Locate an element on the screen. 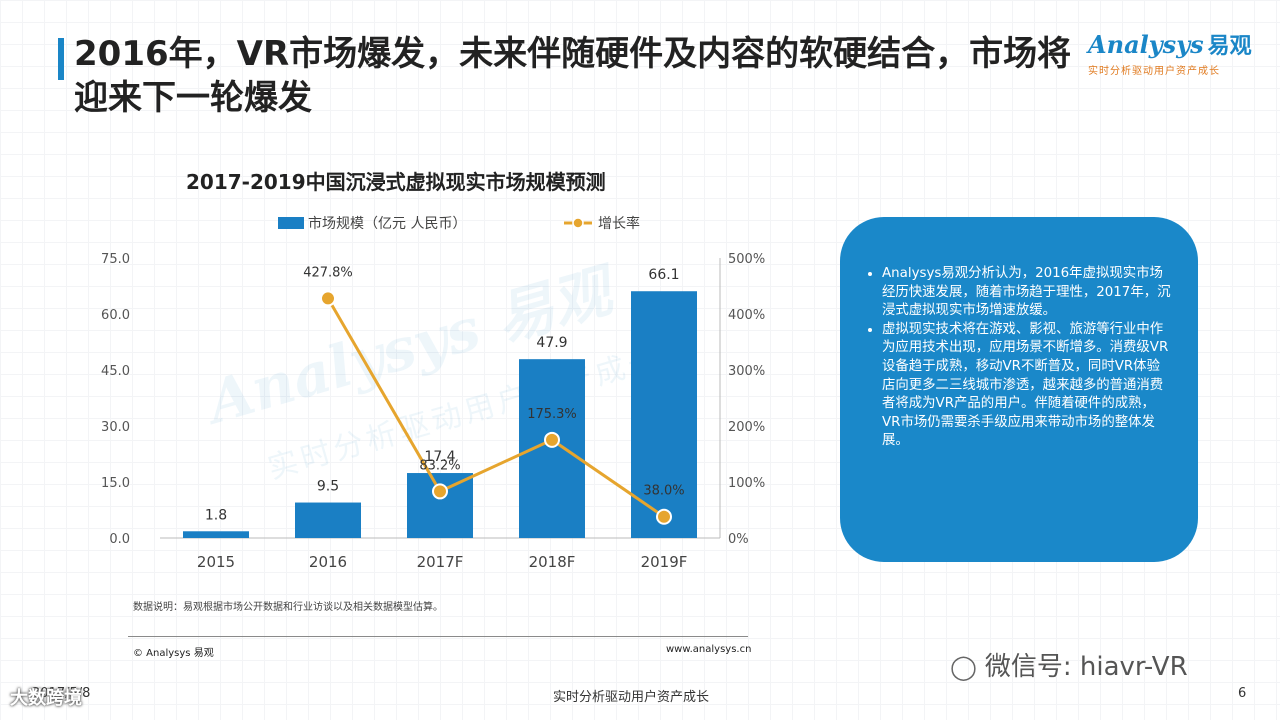 The image size is (1280, 720). legend-line-marker is located at coordinates (578, 223).